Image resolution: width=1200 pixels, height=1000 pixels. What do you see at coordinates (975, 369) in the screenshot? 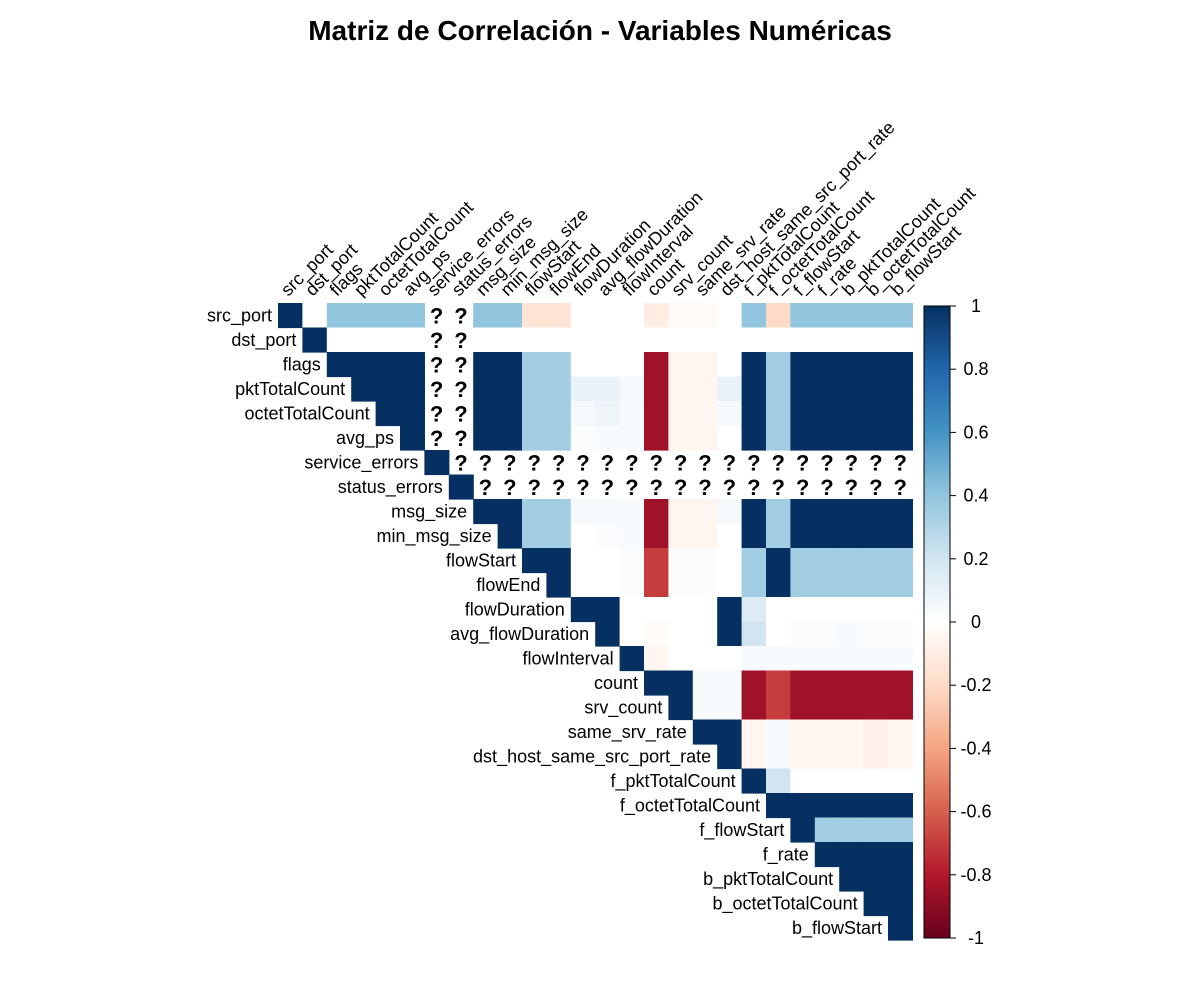
I see `colorbar-tick-label: 0.8` at bounding box center [975, 369].